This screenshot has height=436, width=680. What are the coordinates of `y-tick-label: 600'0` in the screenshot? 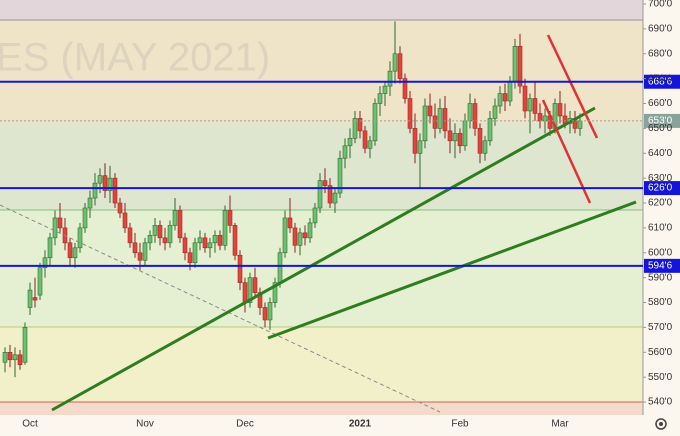 It's located at (660, 252).